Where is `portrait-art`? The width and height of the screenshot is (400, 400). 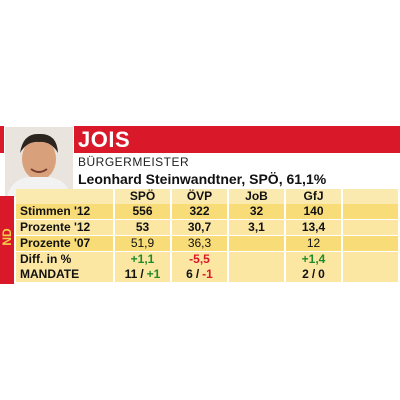
portrait-art is located at coordinates (39, 162).